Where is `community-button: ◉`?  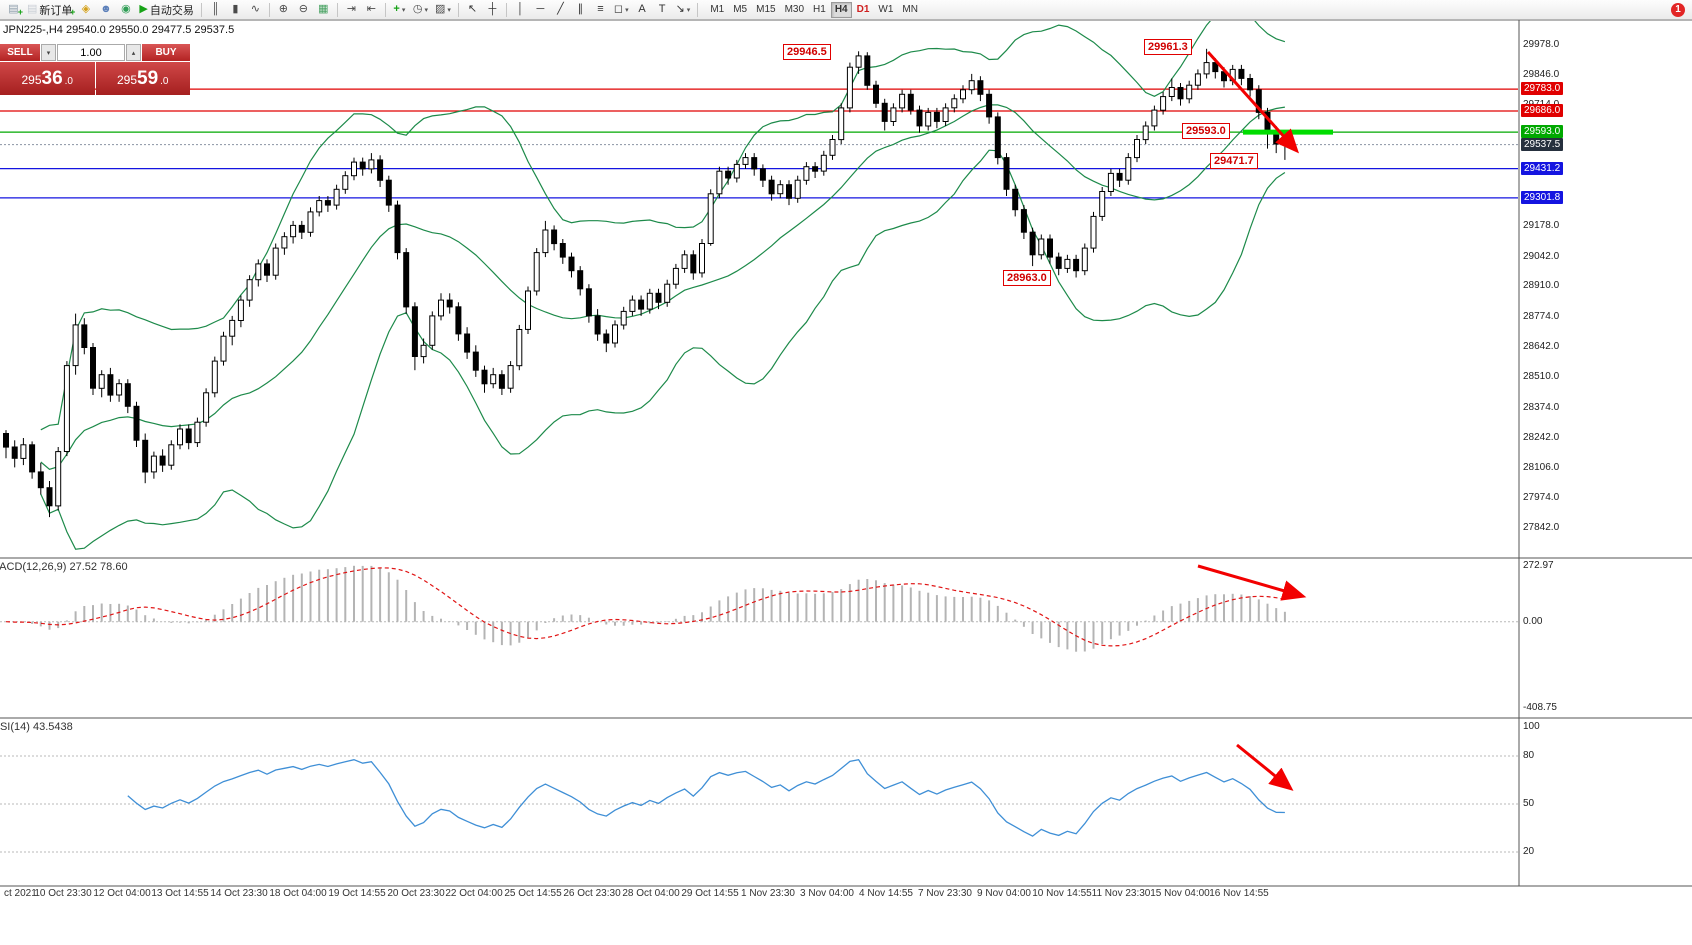 community-button: ◉ is located at coordinates (125, 9).